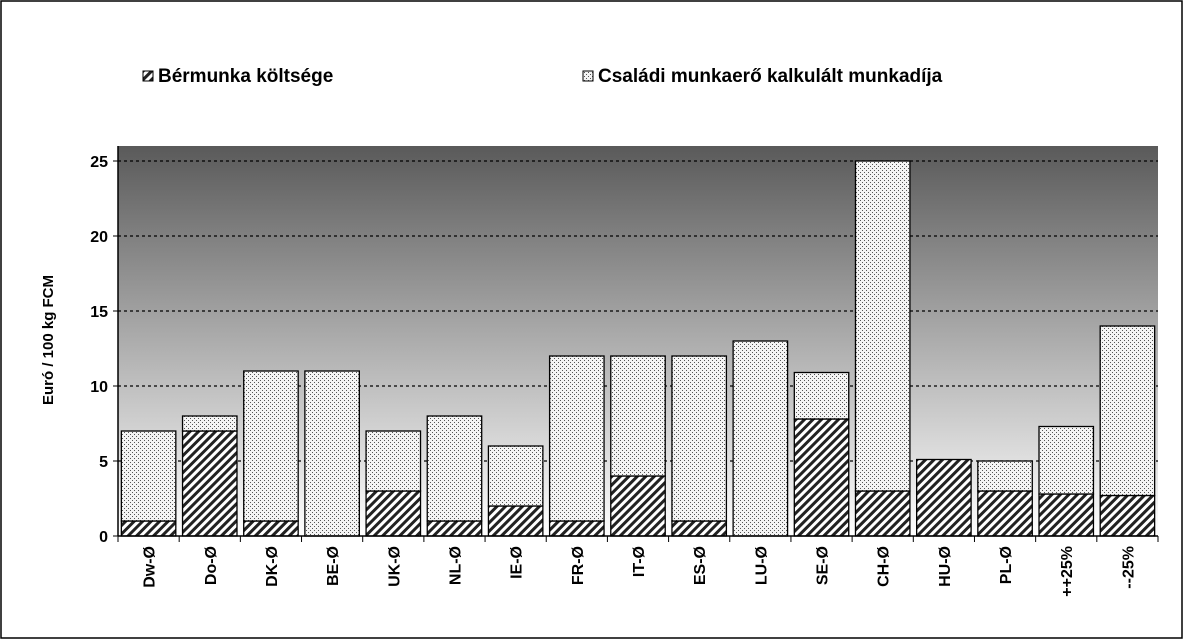 The width and height of the screenshot is (1183, 639). What do you see at coordinates (272, 566) in the screenshot?
I see `x-tick-label: DK-Ø` at bounding box center [272, 566].